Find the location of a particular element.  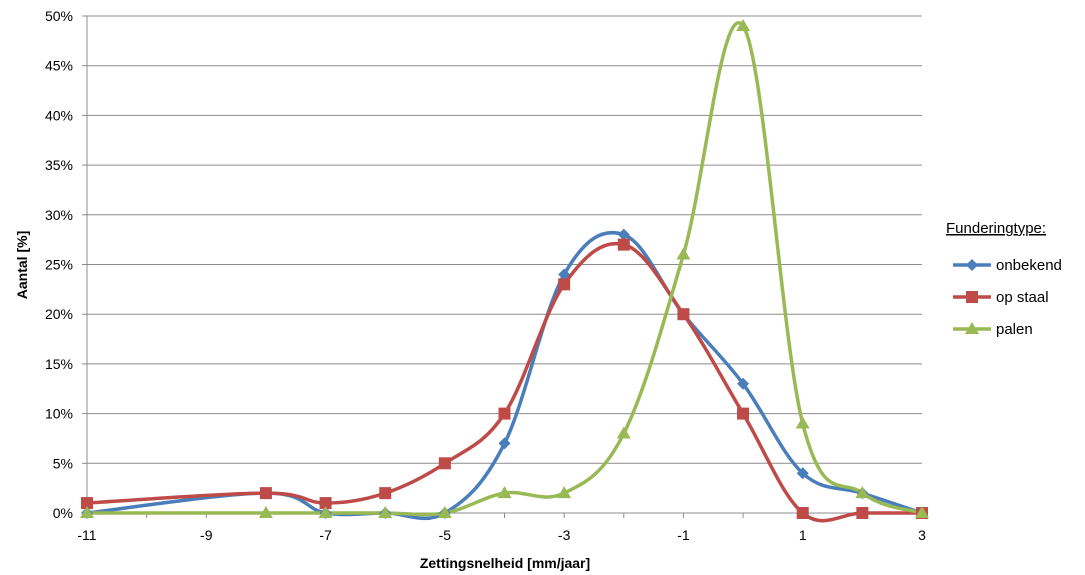

x-tick-label: -11 is located at coordinates (86, 535).